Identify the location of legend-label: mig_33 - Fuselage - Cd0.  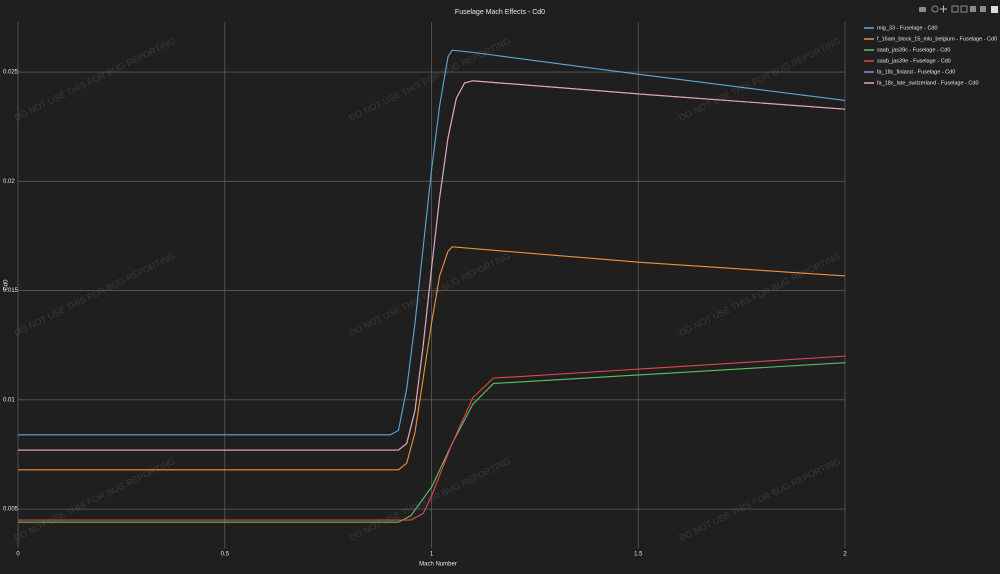
(907, 28).